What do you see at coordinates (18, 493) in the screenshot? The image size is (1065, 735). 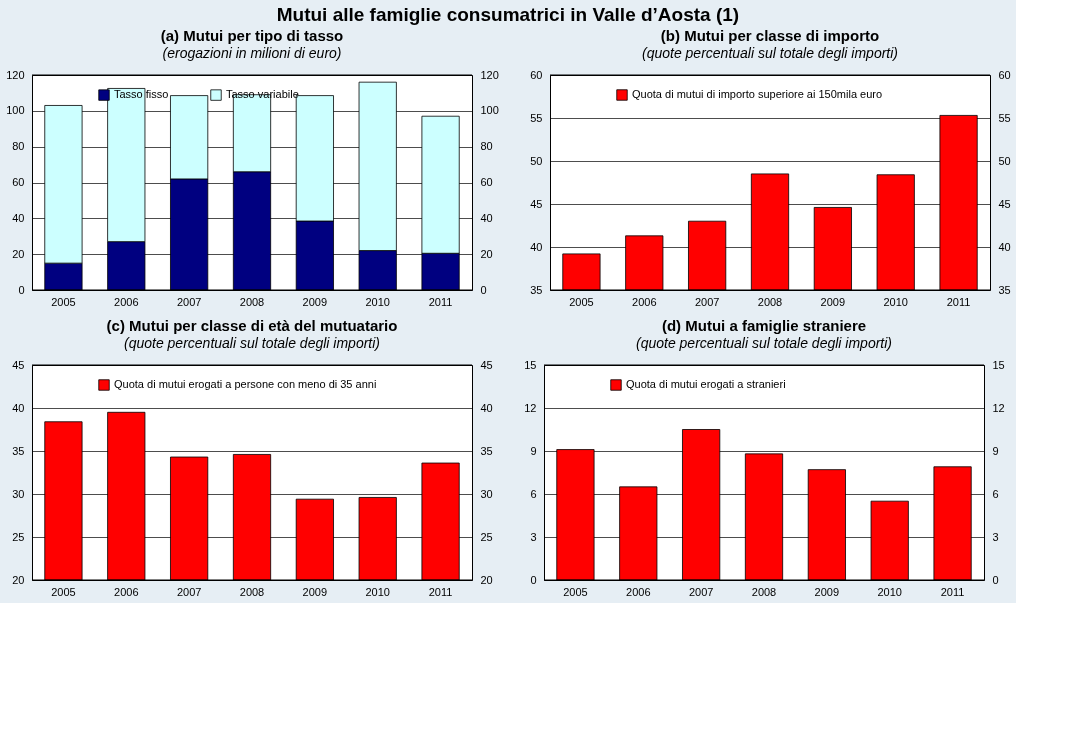 I see `y-tick-label: 30` at bounding box center [18, 493].